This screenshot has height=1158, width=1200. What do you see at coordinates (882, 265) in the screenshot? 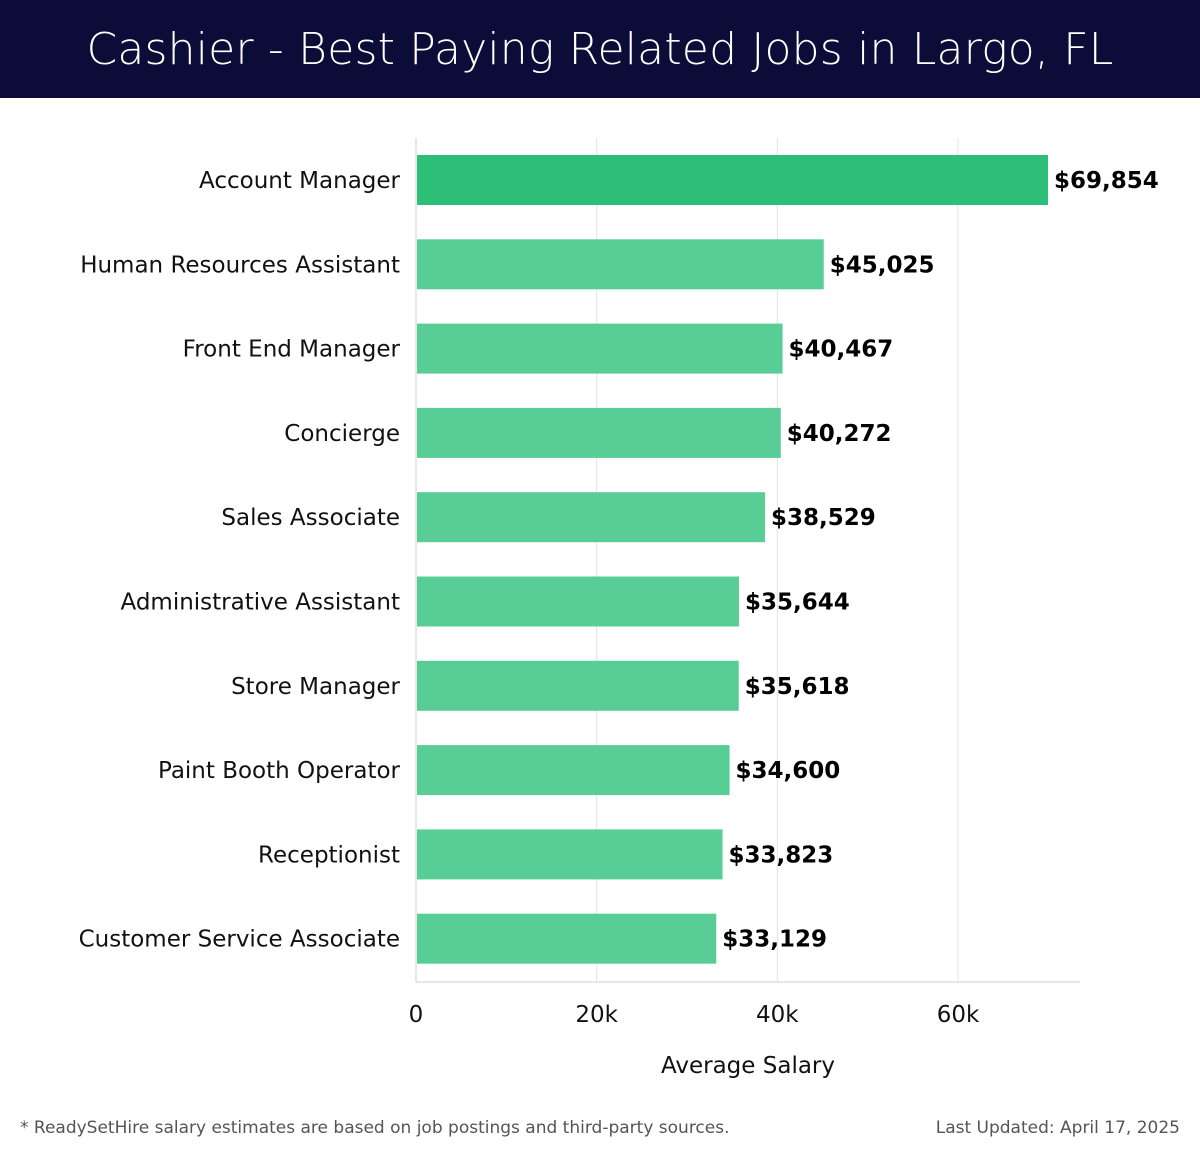
I see `value-label: $45,025` at bounding box center [882, 265].